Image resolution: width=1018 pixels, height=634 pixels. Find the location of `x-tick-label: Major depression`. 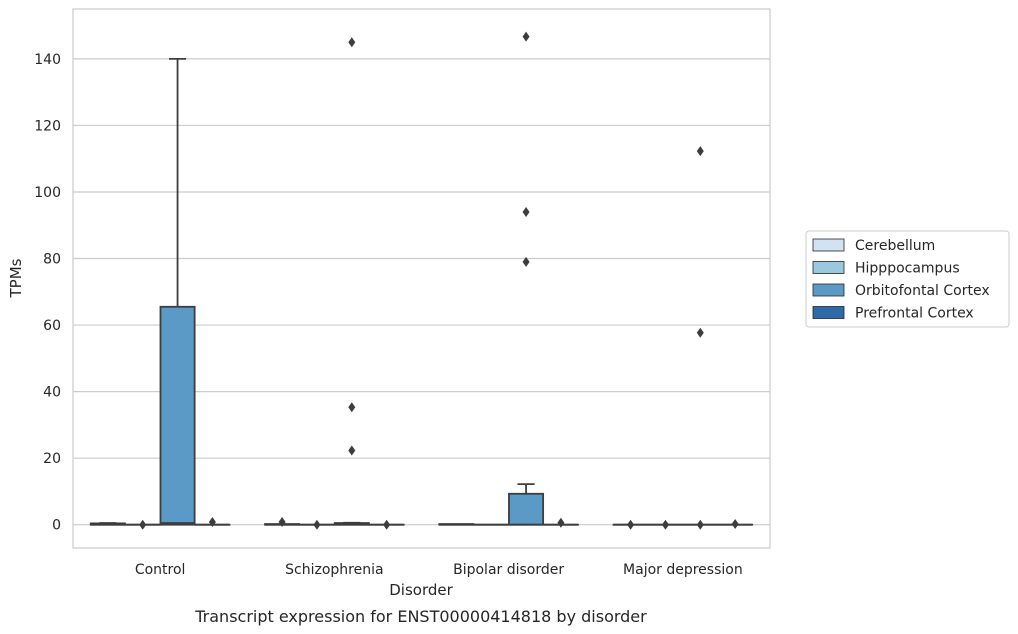

x-tick-label: Major depression is located at coordinates (683, 570).